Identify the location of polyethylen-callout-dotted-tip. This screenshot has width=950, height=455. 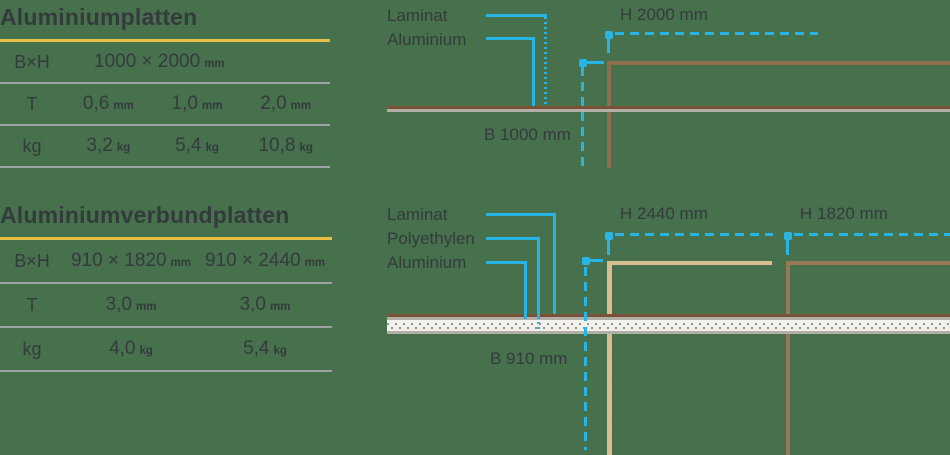
(538, 324).